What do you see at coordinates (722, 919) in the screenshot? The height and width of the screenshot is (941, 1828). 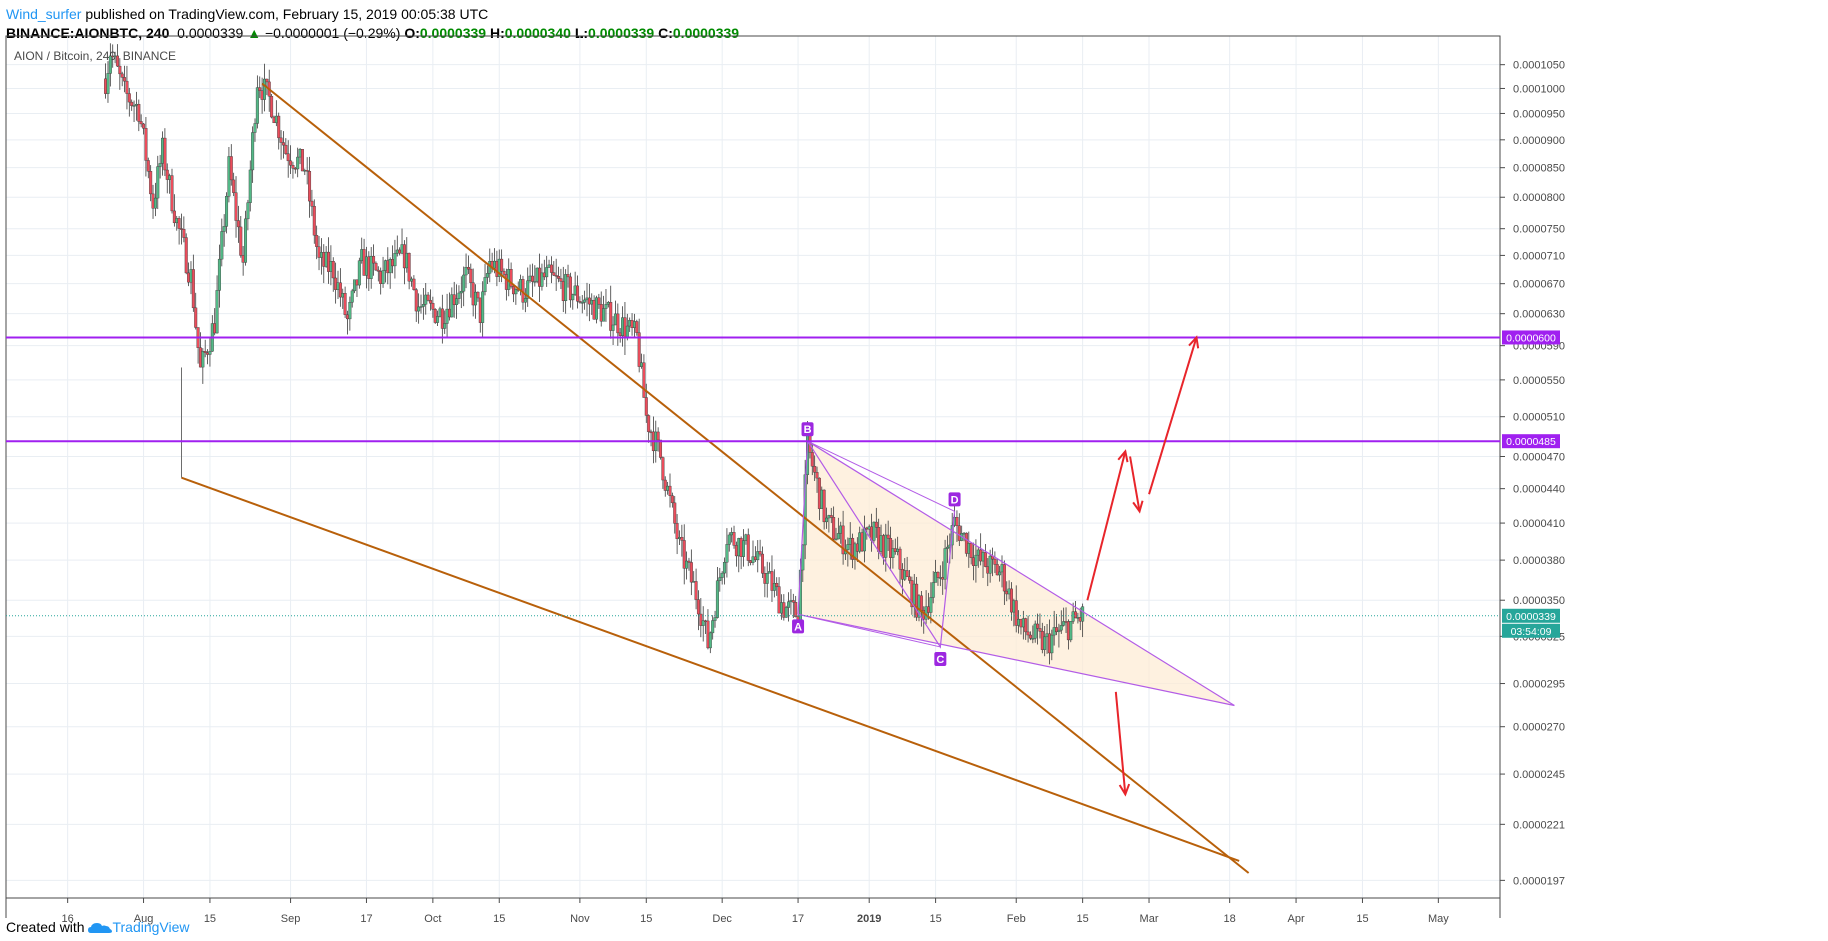 I see `x-tick-label: Dec` at bounding box center [722, 919].